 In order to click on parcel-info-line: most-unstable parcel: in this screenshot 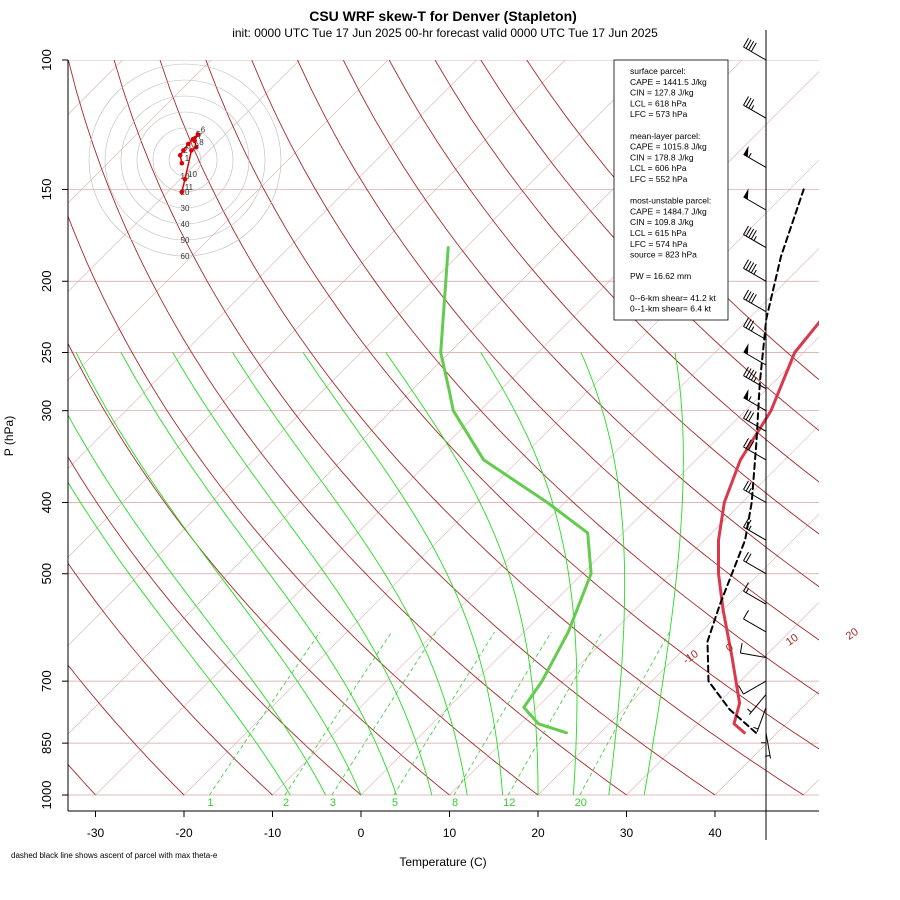, I will do `click(670, 201)`.